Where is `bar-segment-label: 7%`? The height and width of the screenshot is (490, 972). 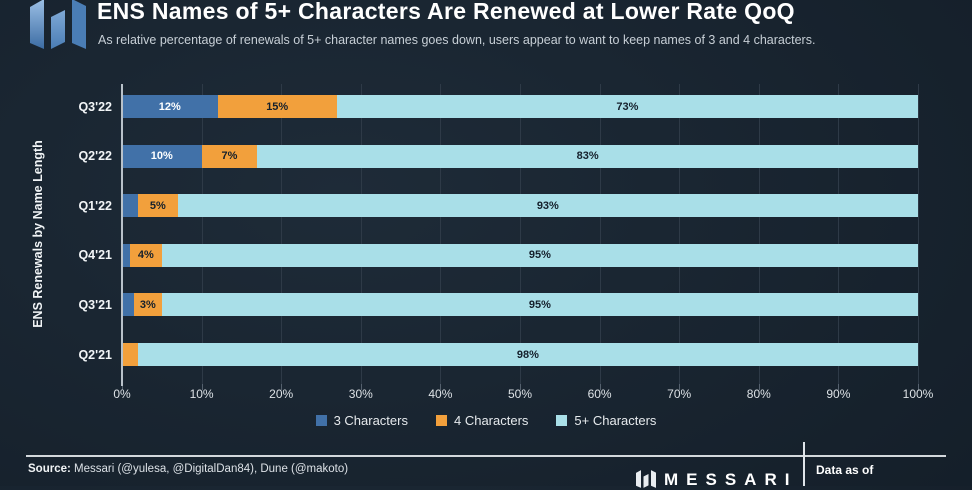
bar-segment-label: 7% is located at coordinates (229, 156).